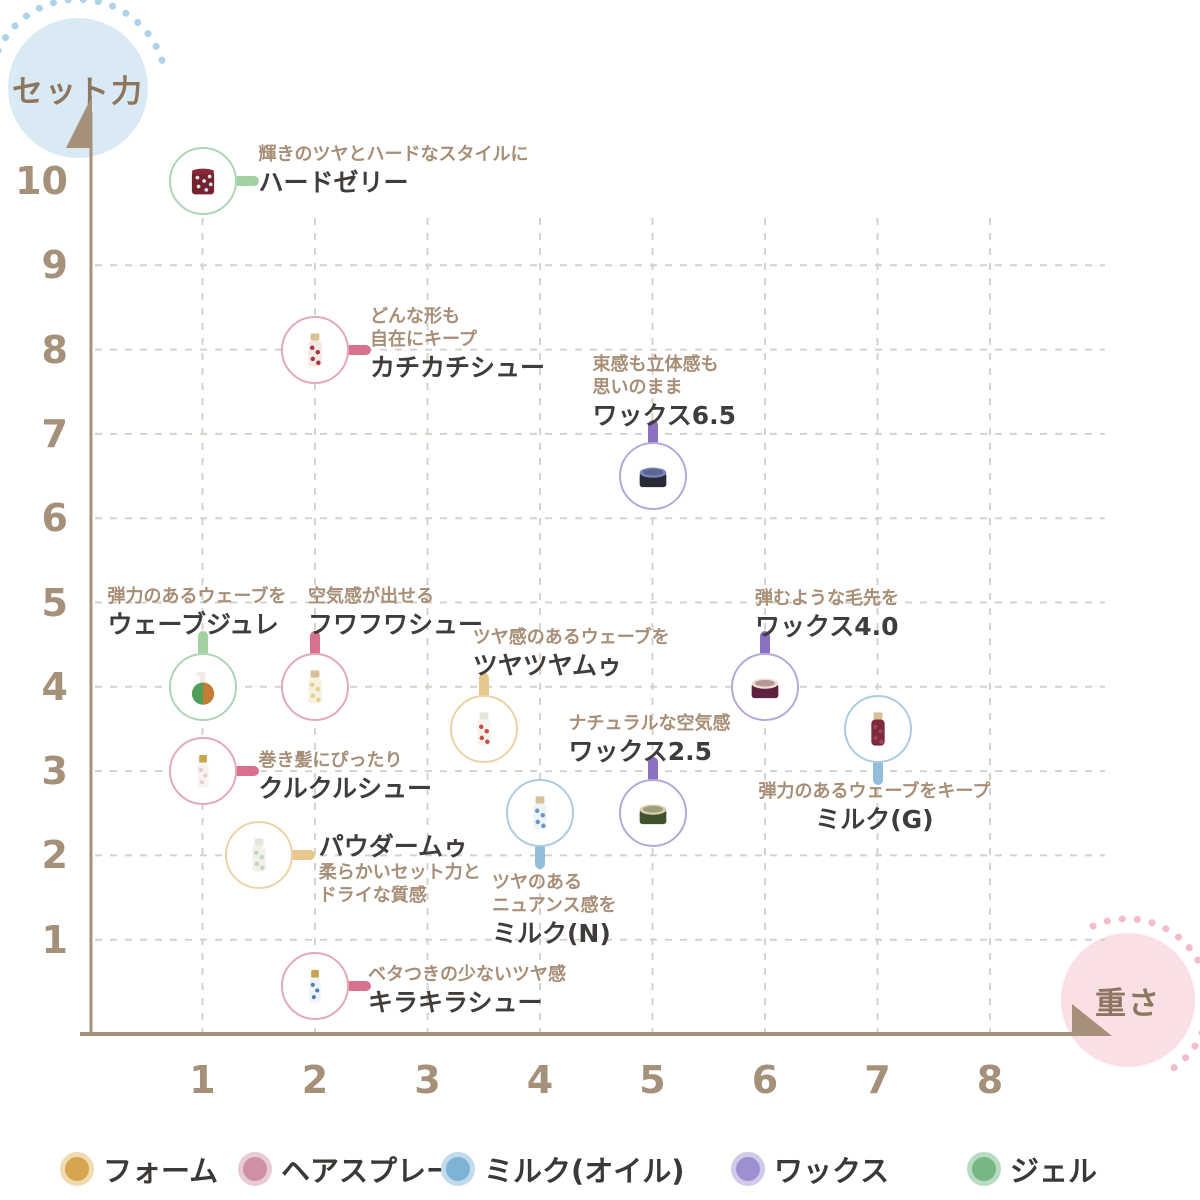 The height and width of the screenshot is (1200, 1200). I want to click on product-name: ワックス6.5, so click(664, 416).